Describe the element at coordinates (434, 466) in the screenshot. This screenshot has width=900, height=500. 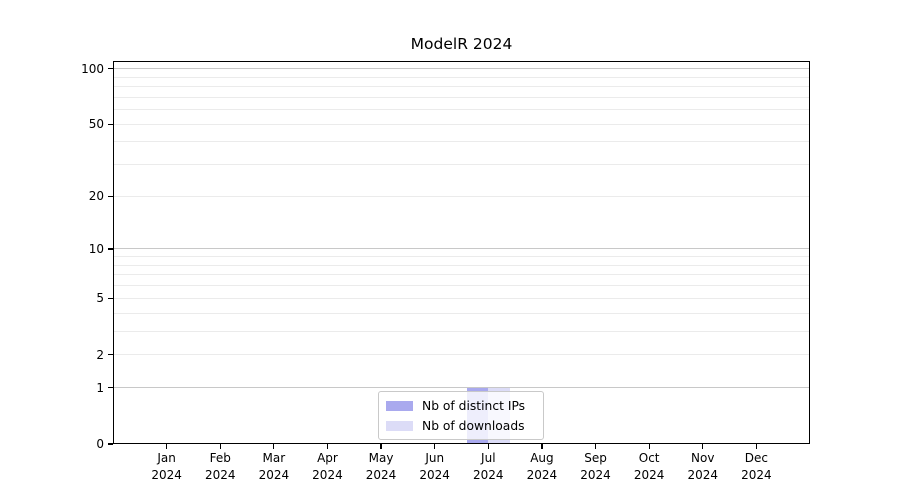
I see `x-tick-label: Jun 2024` at that location.